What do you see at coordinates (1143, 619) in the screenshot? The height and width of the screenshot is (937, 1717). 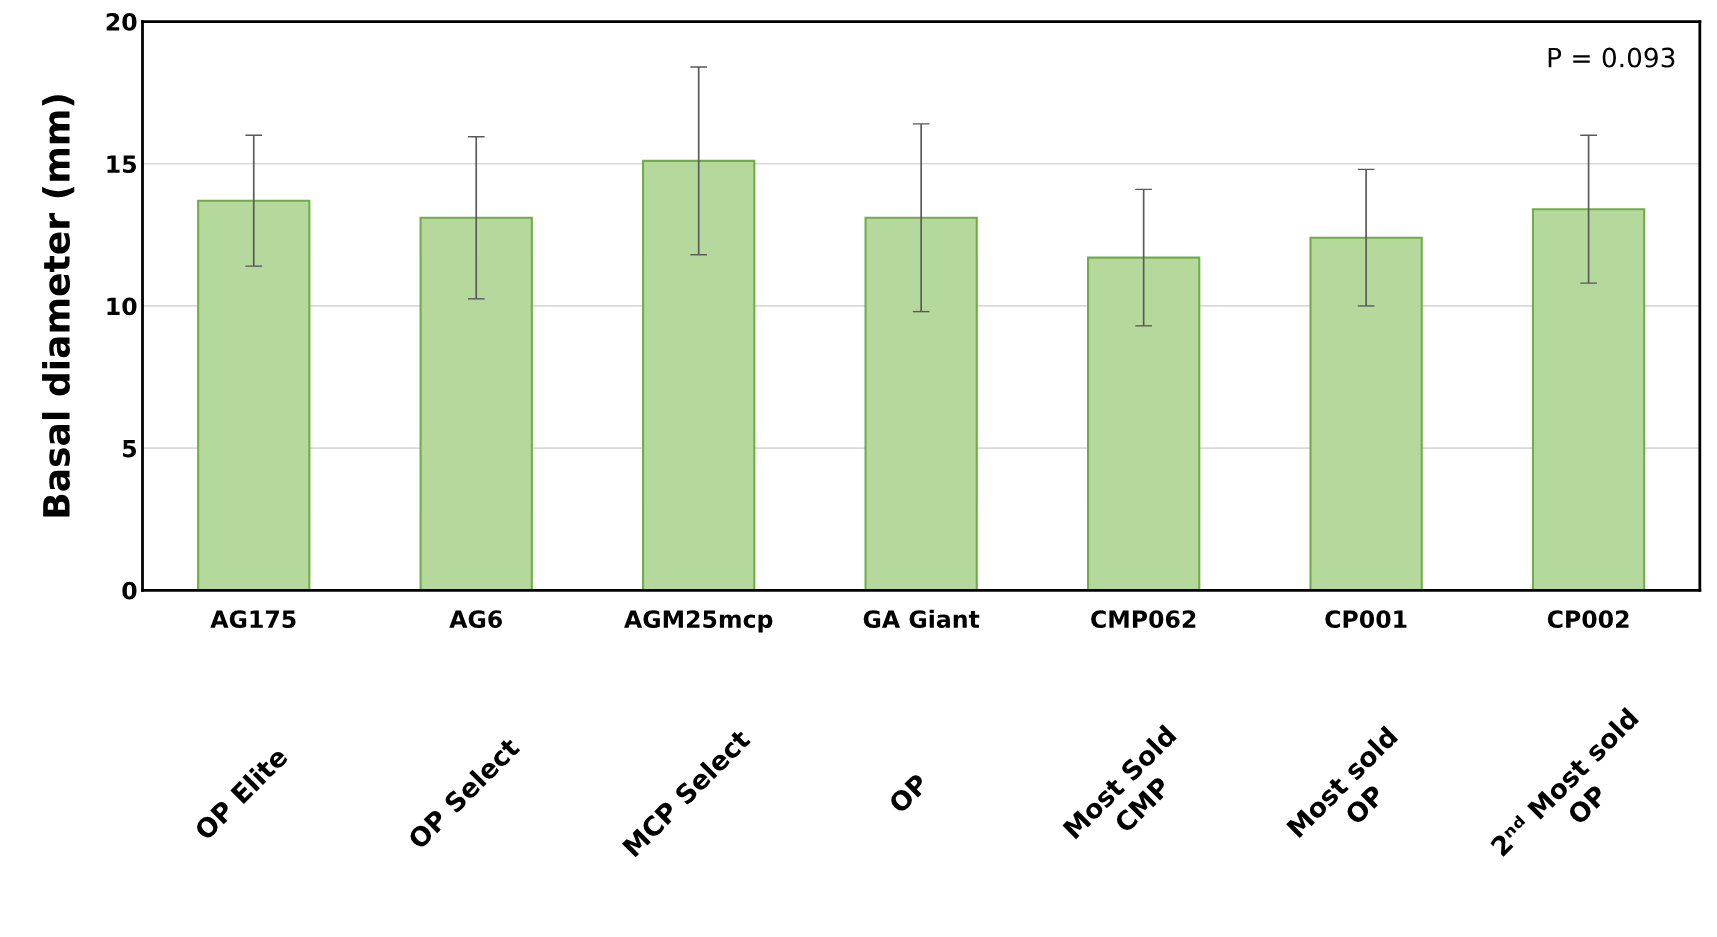 I see `x-tick-label: CMP062` at bounding box center [1143, 619].